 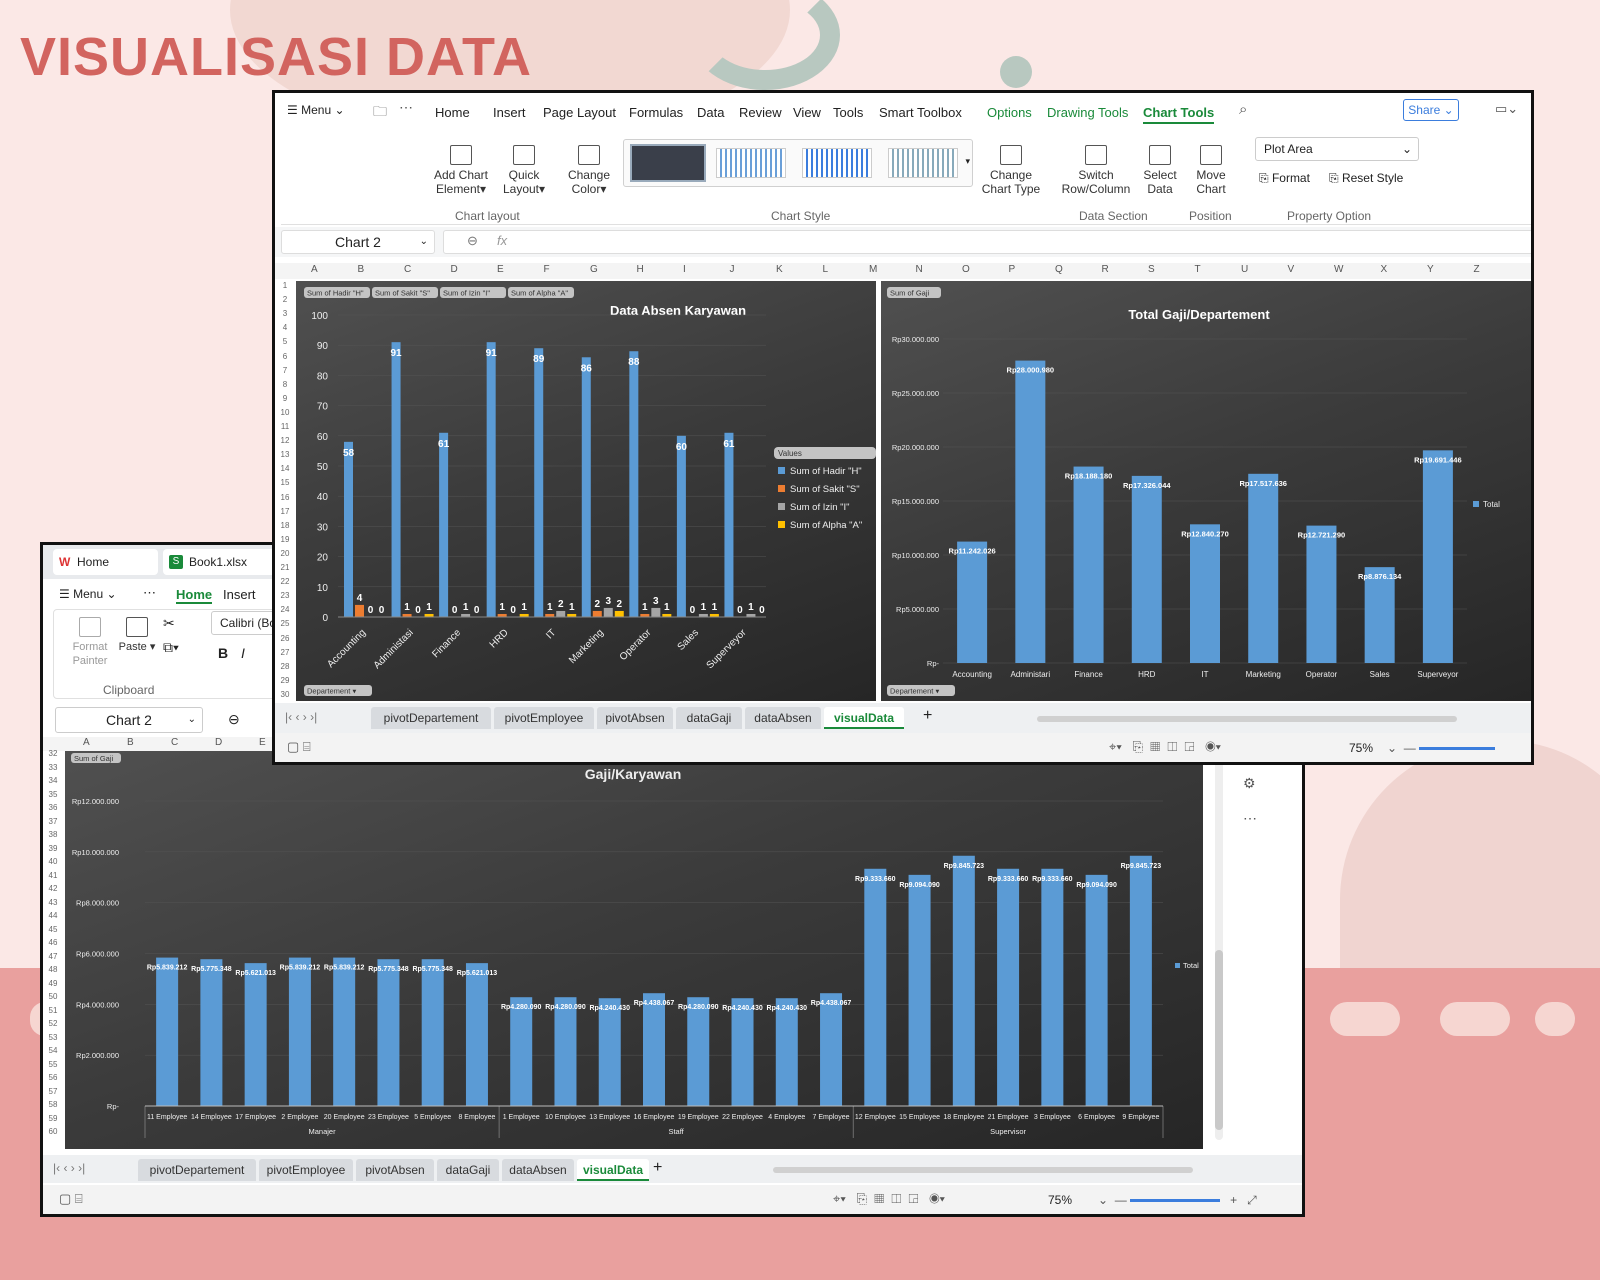 I want to click on row-header: 39, so click(x=53, y=848).